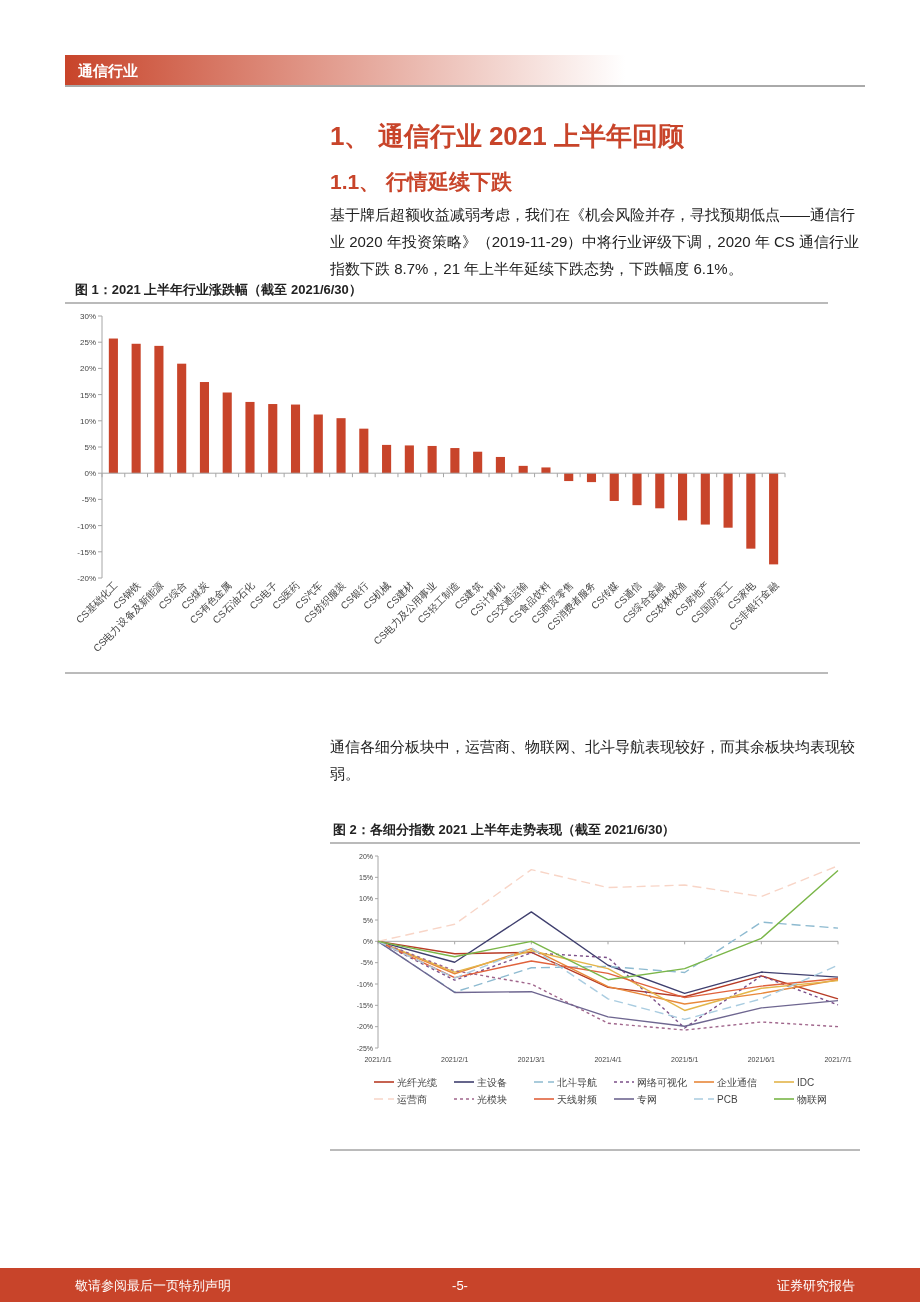 The width and height of the screenshot is (920, 1302). I want to click on text: 通信各细分板块中，运营商、物联网、北斗导航表现较好，而其余板块均表现较弱。, so click(593, 760).